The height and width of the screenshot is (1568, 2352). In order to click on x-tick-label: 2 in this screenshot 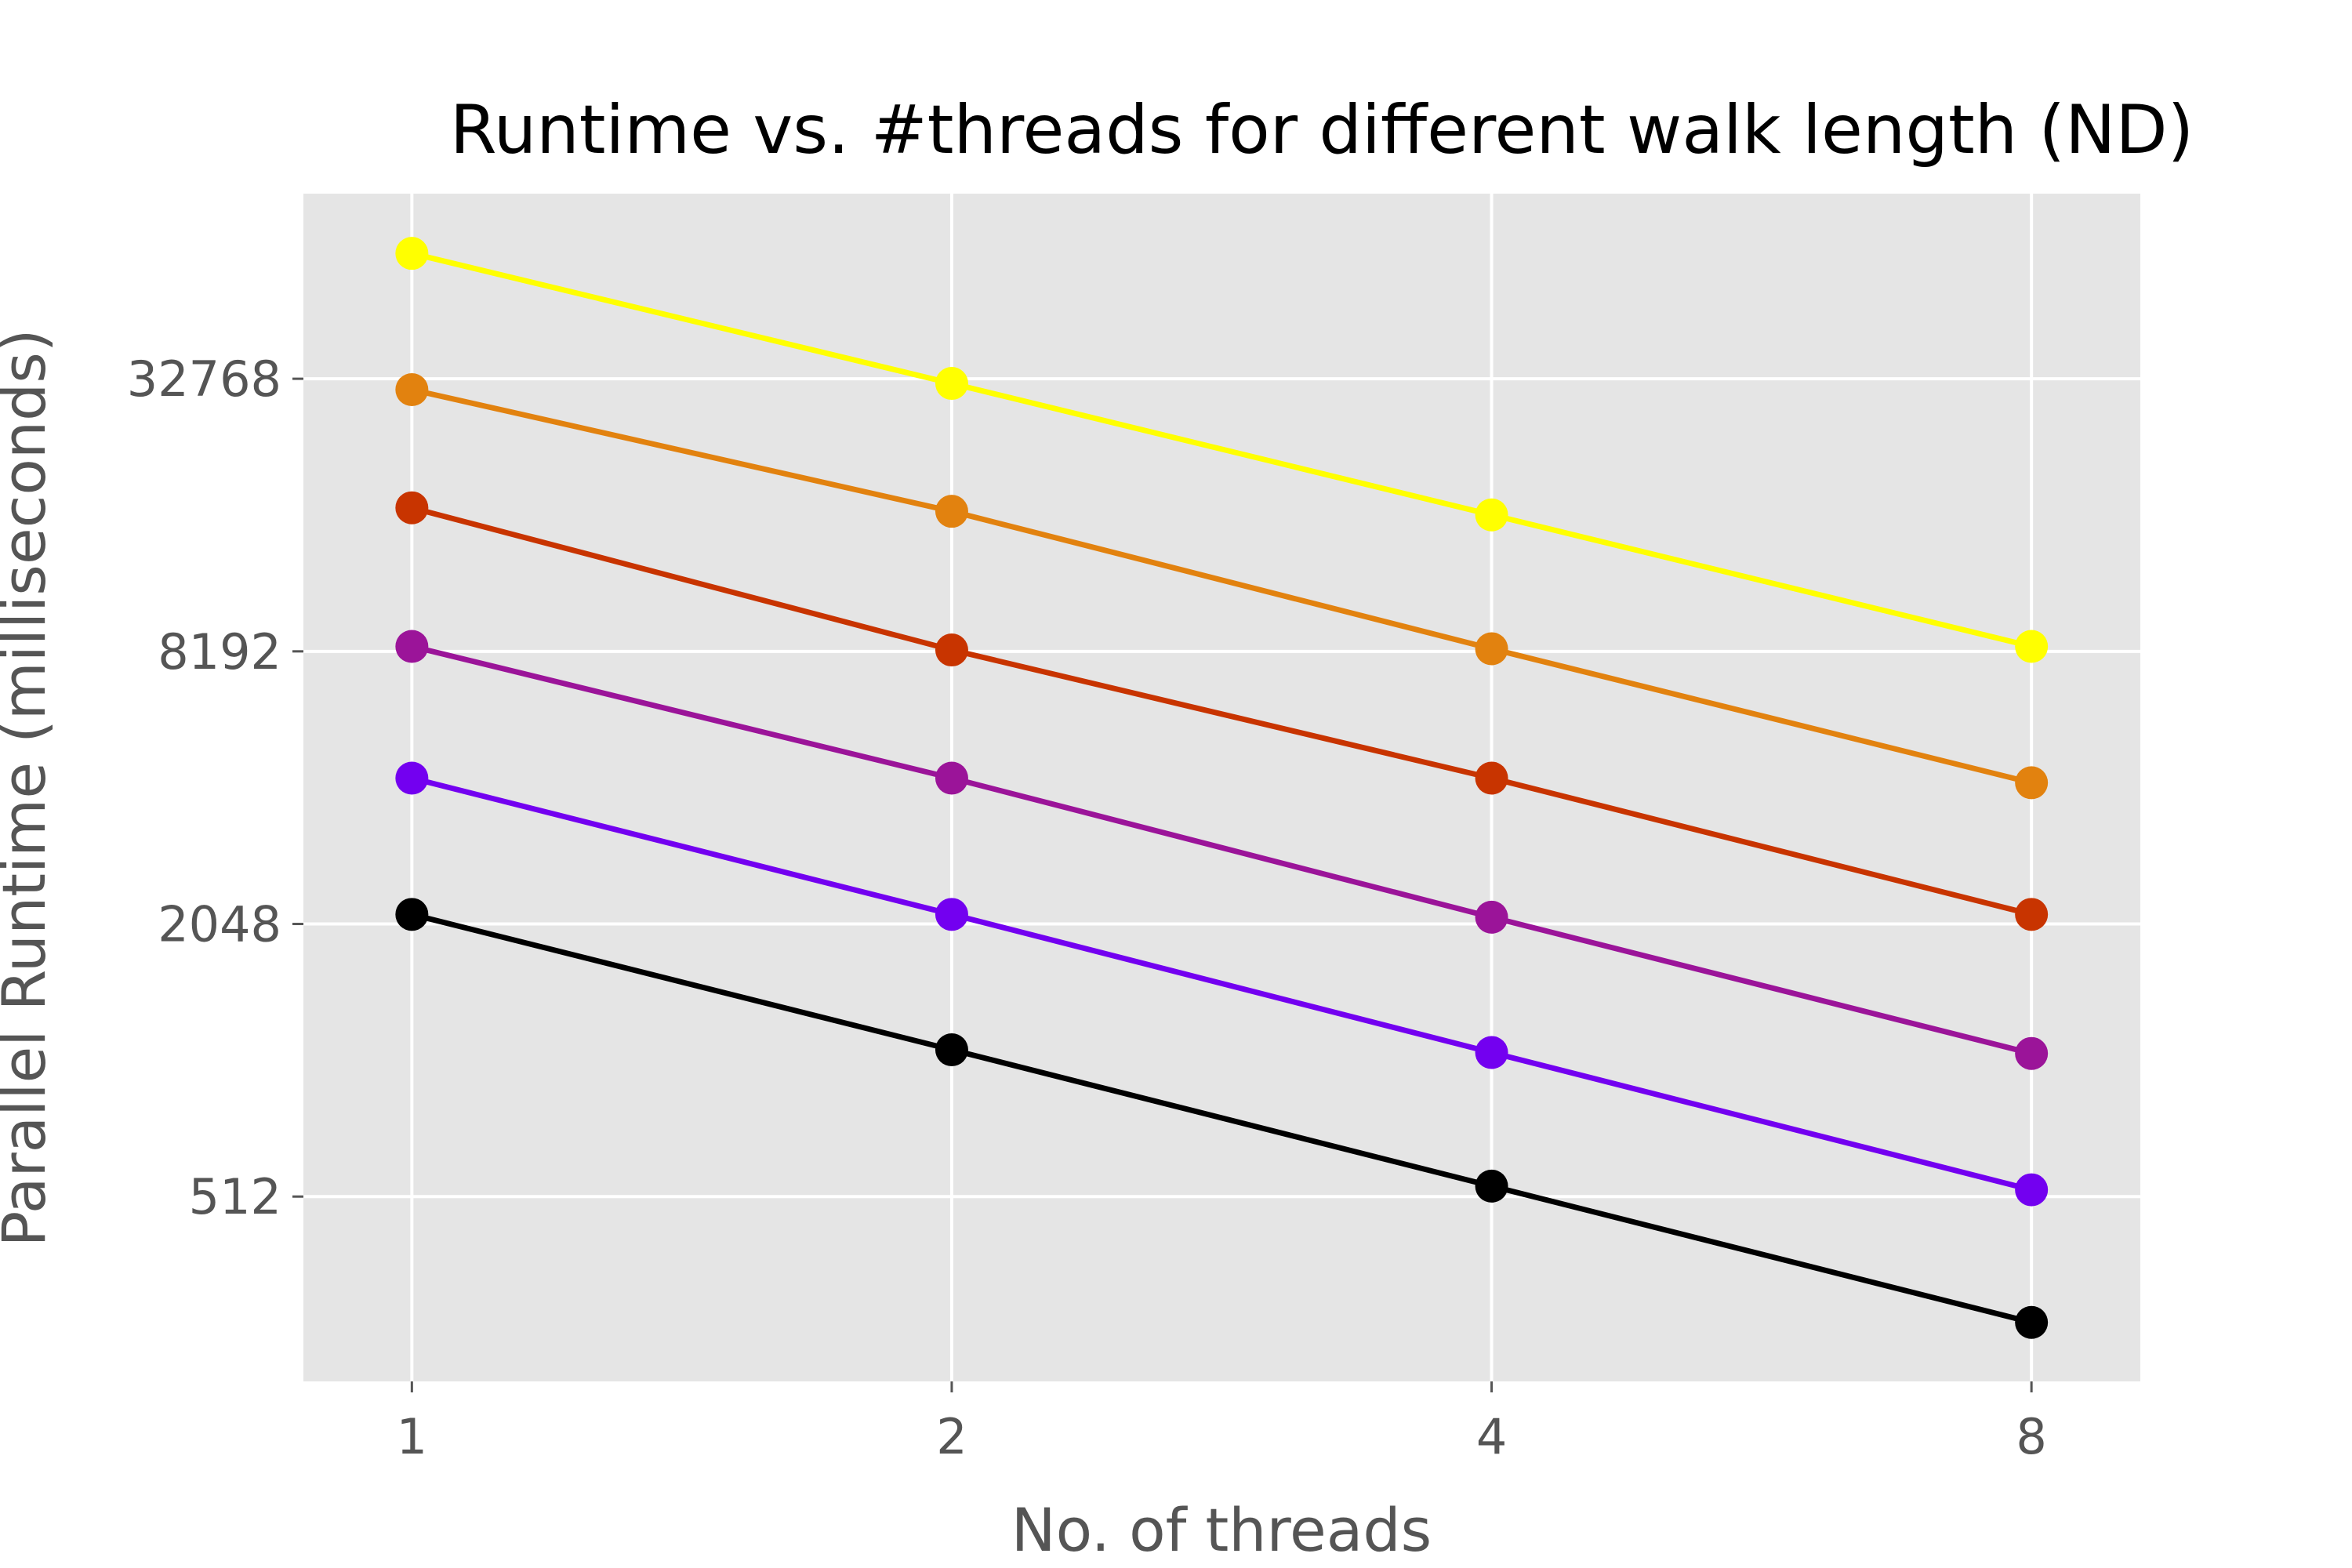, I will do `click(951, 1436)`.